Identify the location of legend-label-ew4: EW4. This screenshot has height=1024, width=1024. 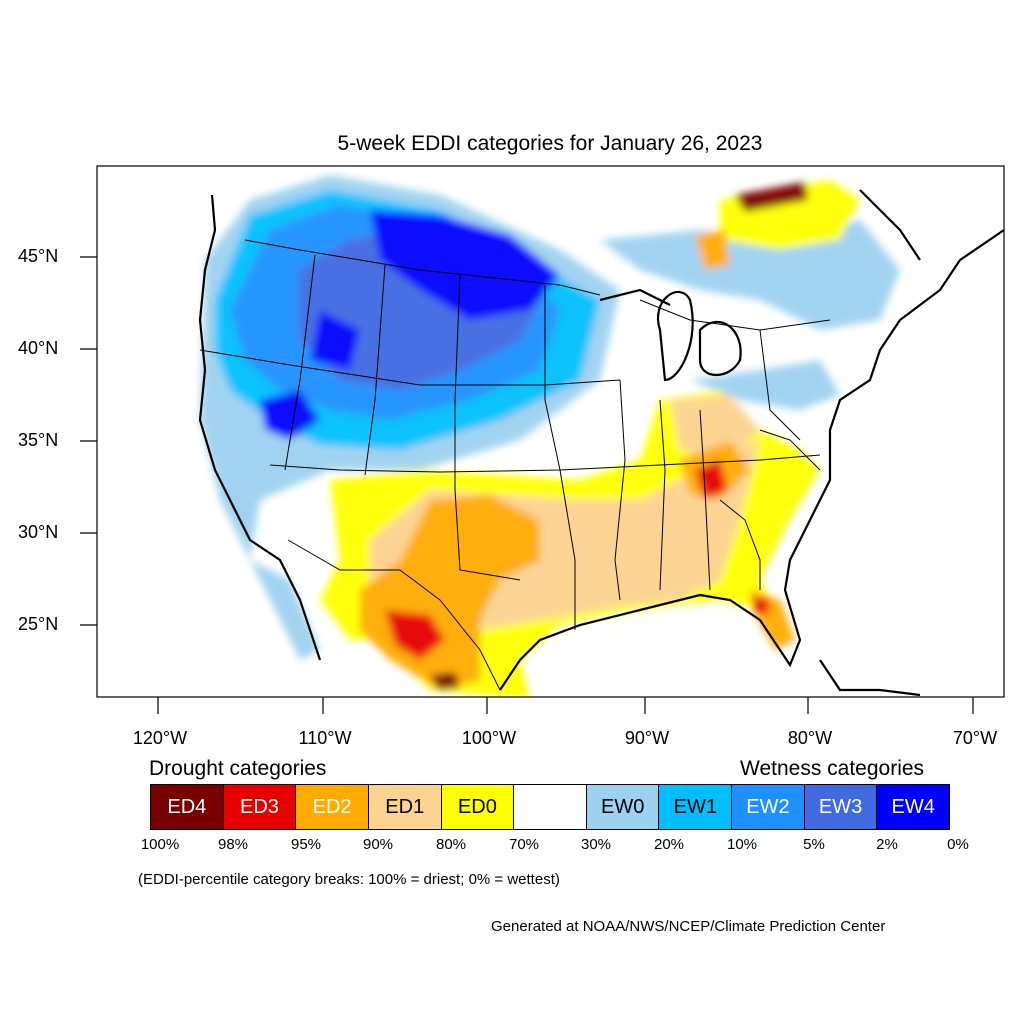
(913, 806).